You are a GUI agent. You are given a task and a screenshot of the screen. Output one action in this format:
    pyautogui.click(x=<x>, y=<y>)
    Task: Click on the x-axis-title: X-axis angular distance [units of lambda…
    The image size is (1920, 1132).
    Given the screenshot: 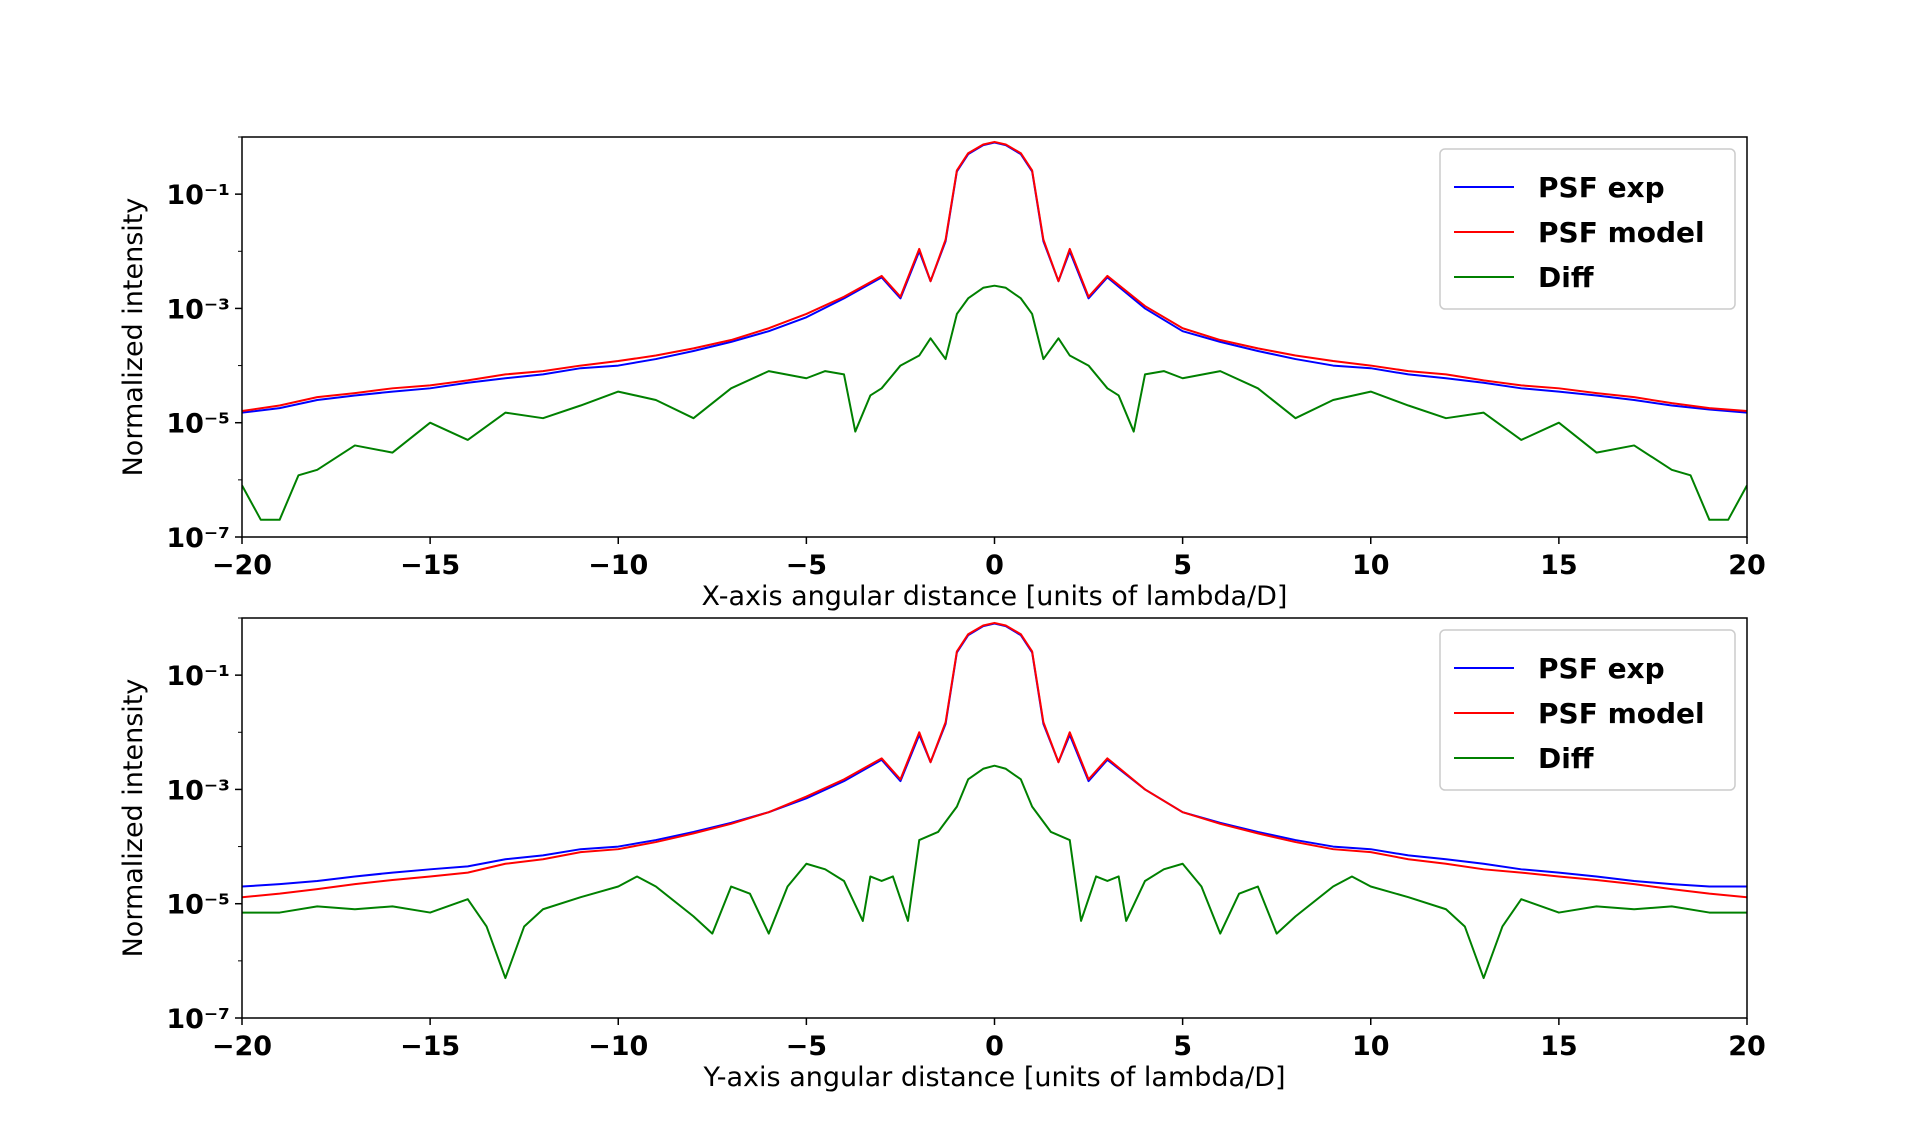 What is the action you would take?
    pyautogui.click(x=995, y=596)
    